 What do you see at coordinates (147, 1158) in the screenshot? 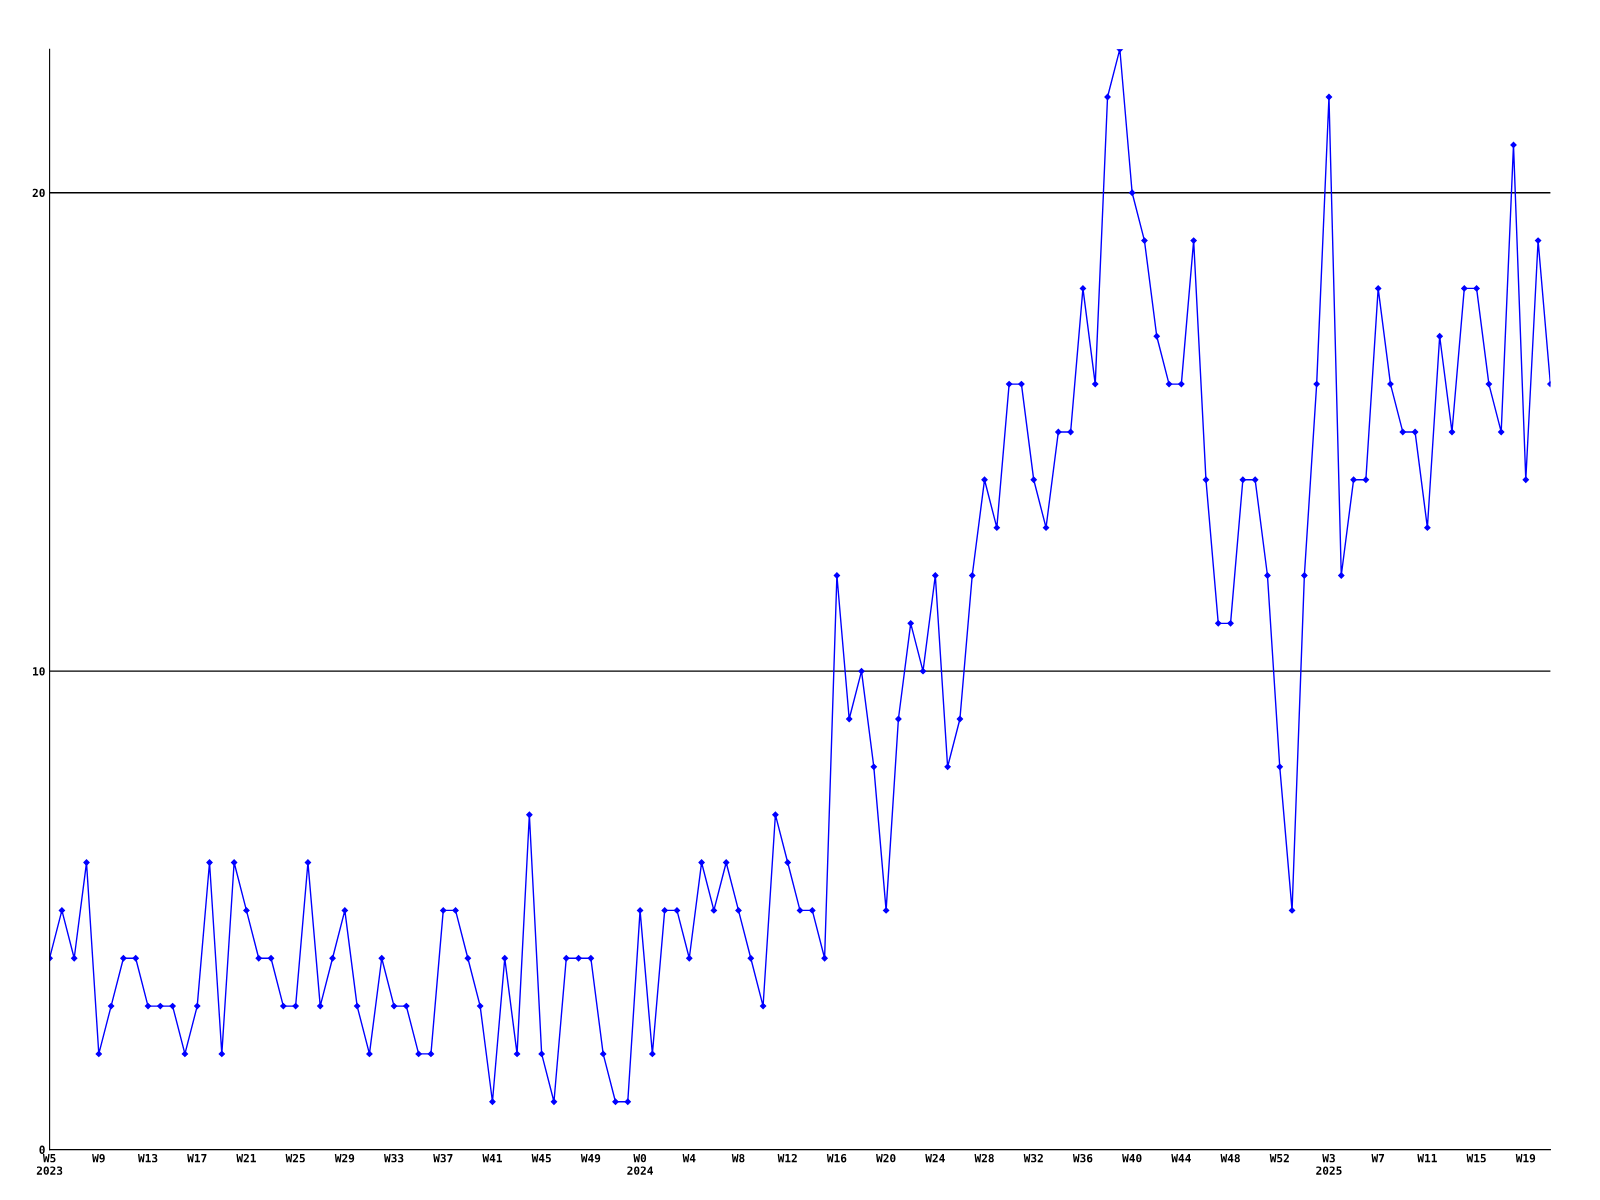
I see `x-tick-label: W13` at bounding box center [147, 1158].